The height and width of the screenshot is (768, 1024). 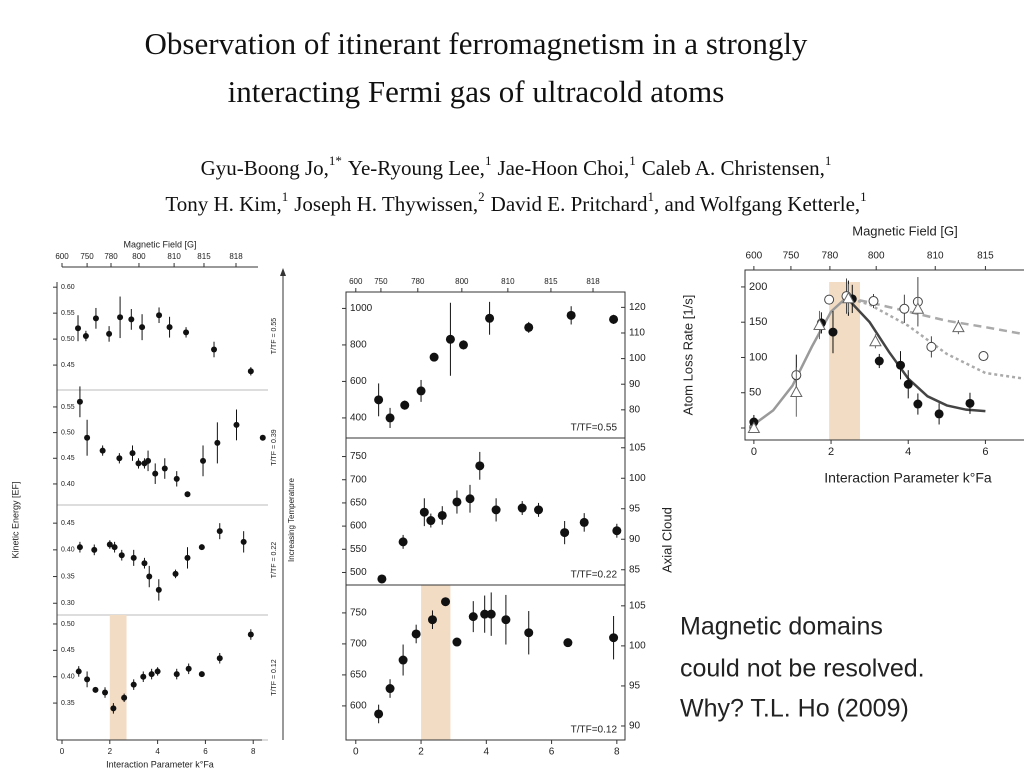 What do you see at coordinates (462, 281) in the screenshot?
I see `top-tick-label: 800` at bounding box center [462, 281].